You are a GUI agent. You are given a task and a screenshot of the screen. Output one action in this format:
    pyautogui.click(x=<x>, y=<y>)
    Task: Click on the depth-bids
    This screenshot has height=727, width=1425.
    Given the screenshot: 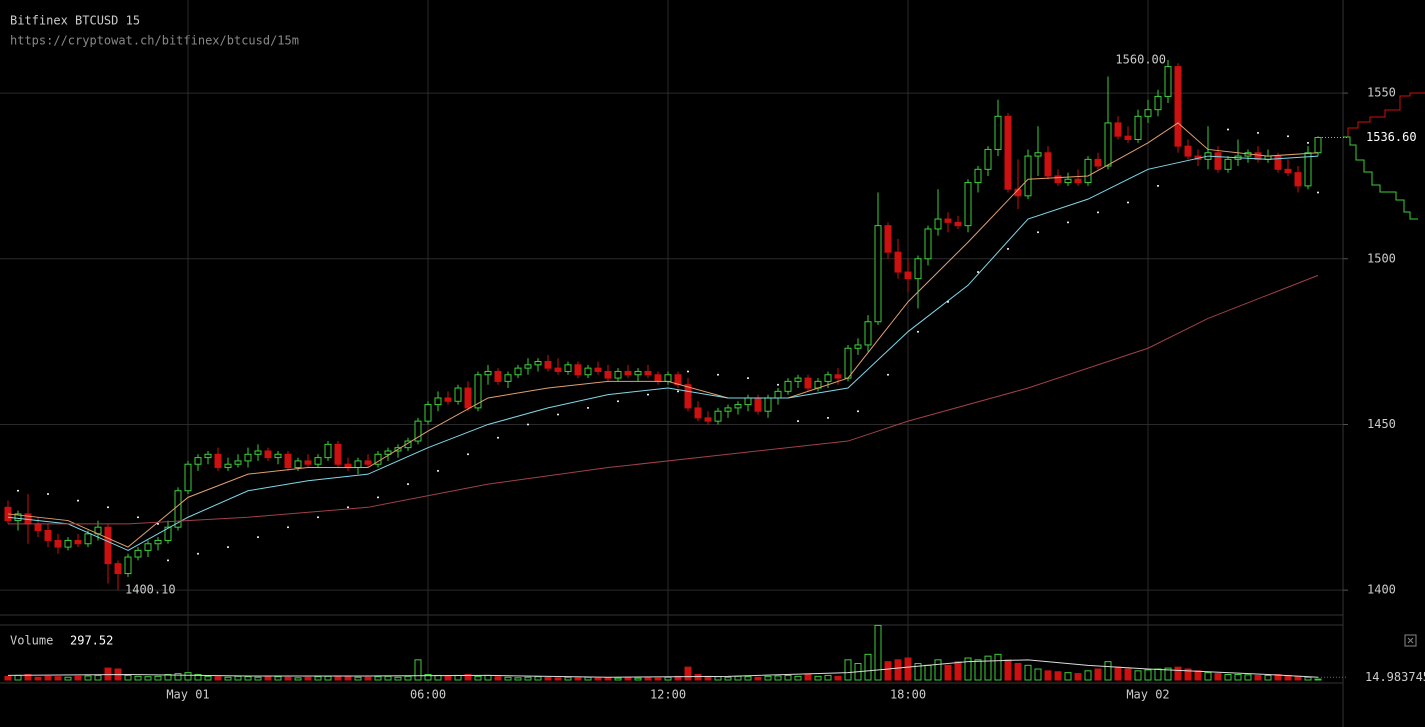 What is the action you would take?
    pyautogui.click(x=1380, y=178)
    